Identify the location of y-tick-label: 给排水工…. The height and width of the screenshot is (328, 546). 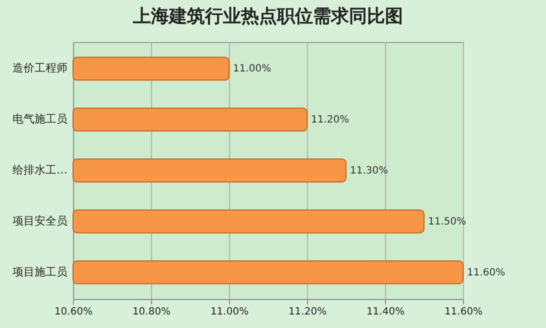
(40, 170).